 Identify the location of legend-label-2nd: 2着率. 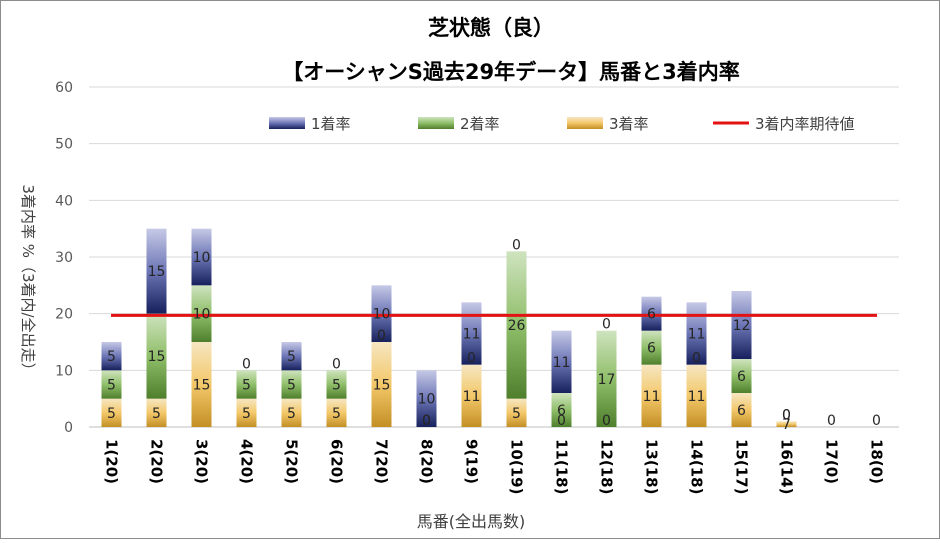
(480, 124).